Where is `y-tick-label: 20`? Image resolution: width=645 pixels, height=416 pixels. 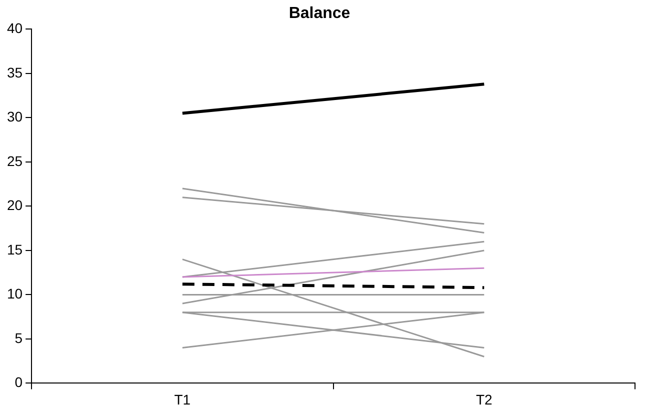 y-tick-label: 20 is located at coordinates (14, 205).